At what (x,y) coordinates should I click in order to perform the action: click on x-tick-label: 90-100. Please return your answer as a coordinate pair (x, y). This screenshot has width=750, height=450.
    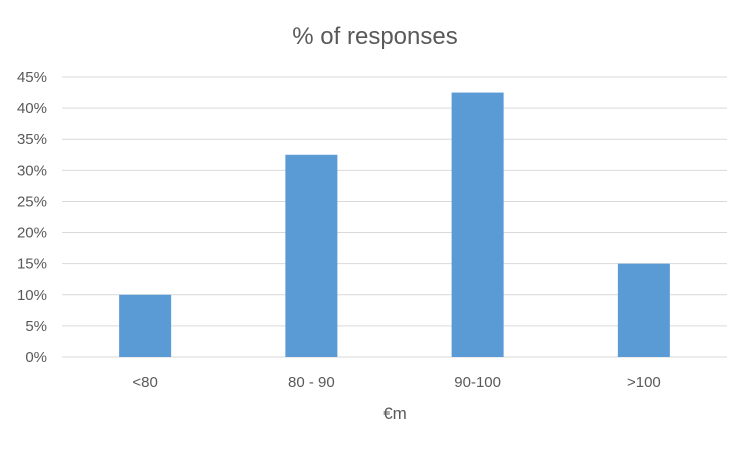
    Looking at the image, I should click on (477, 382).